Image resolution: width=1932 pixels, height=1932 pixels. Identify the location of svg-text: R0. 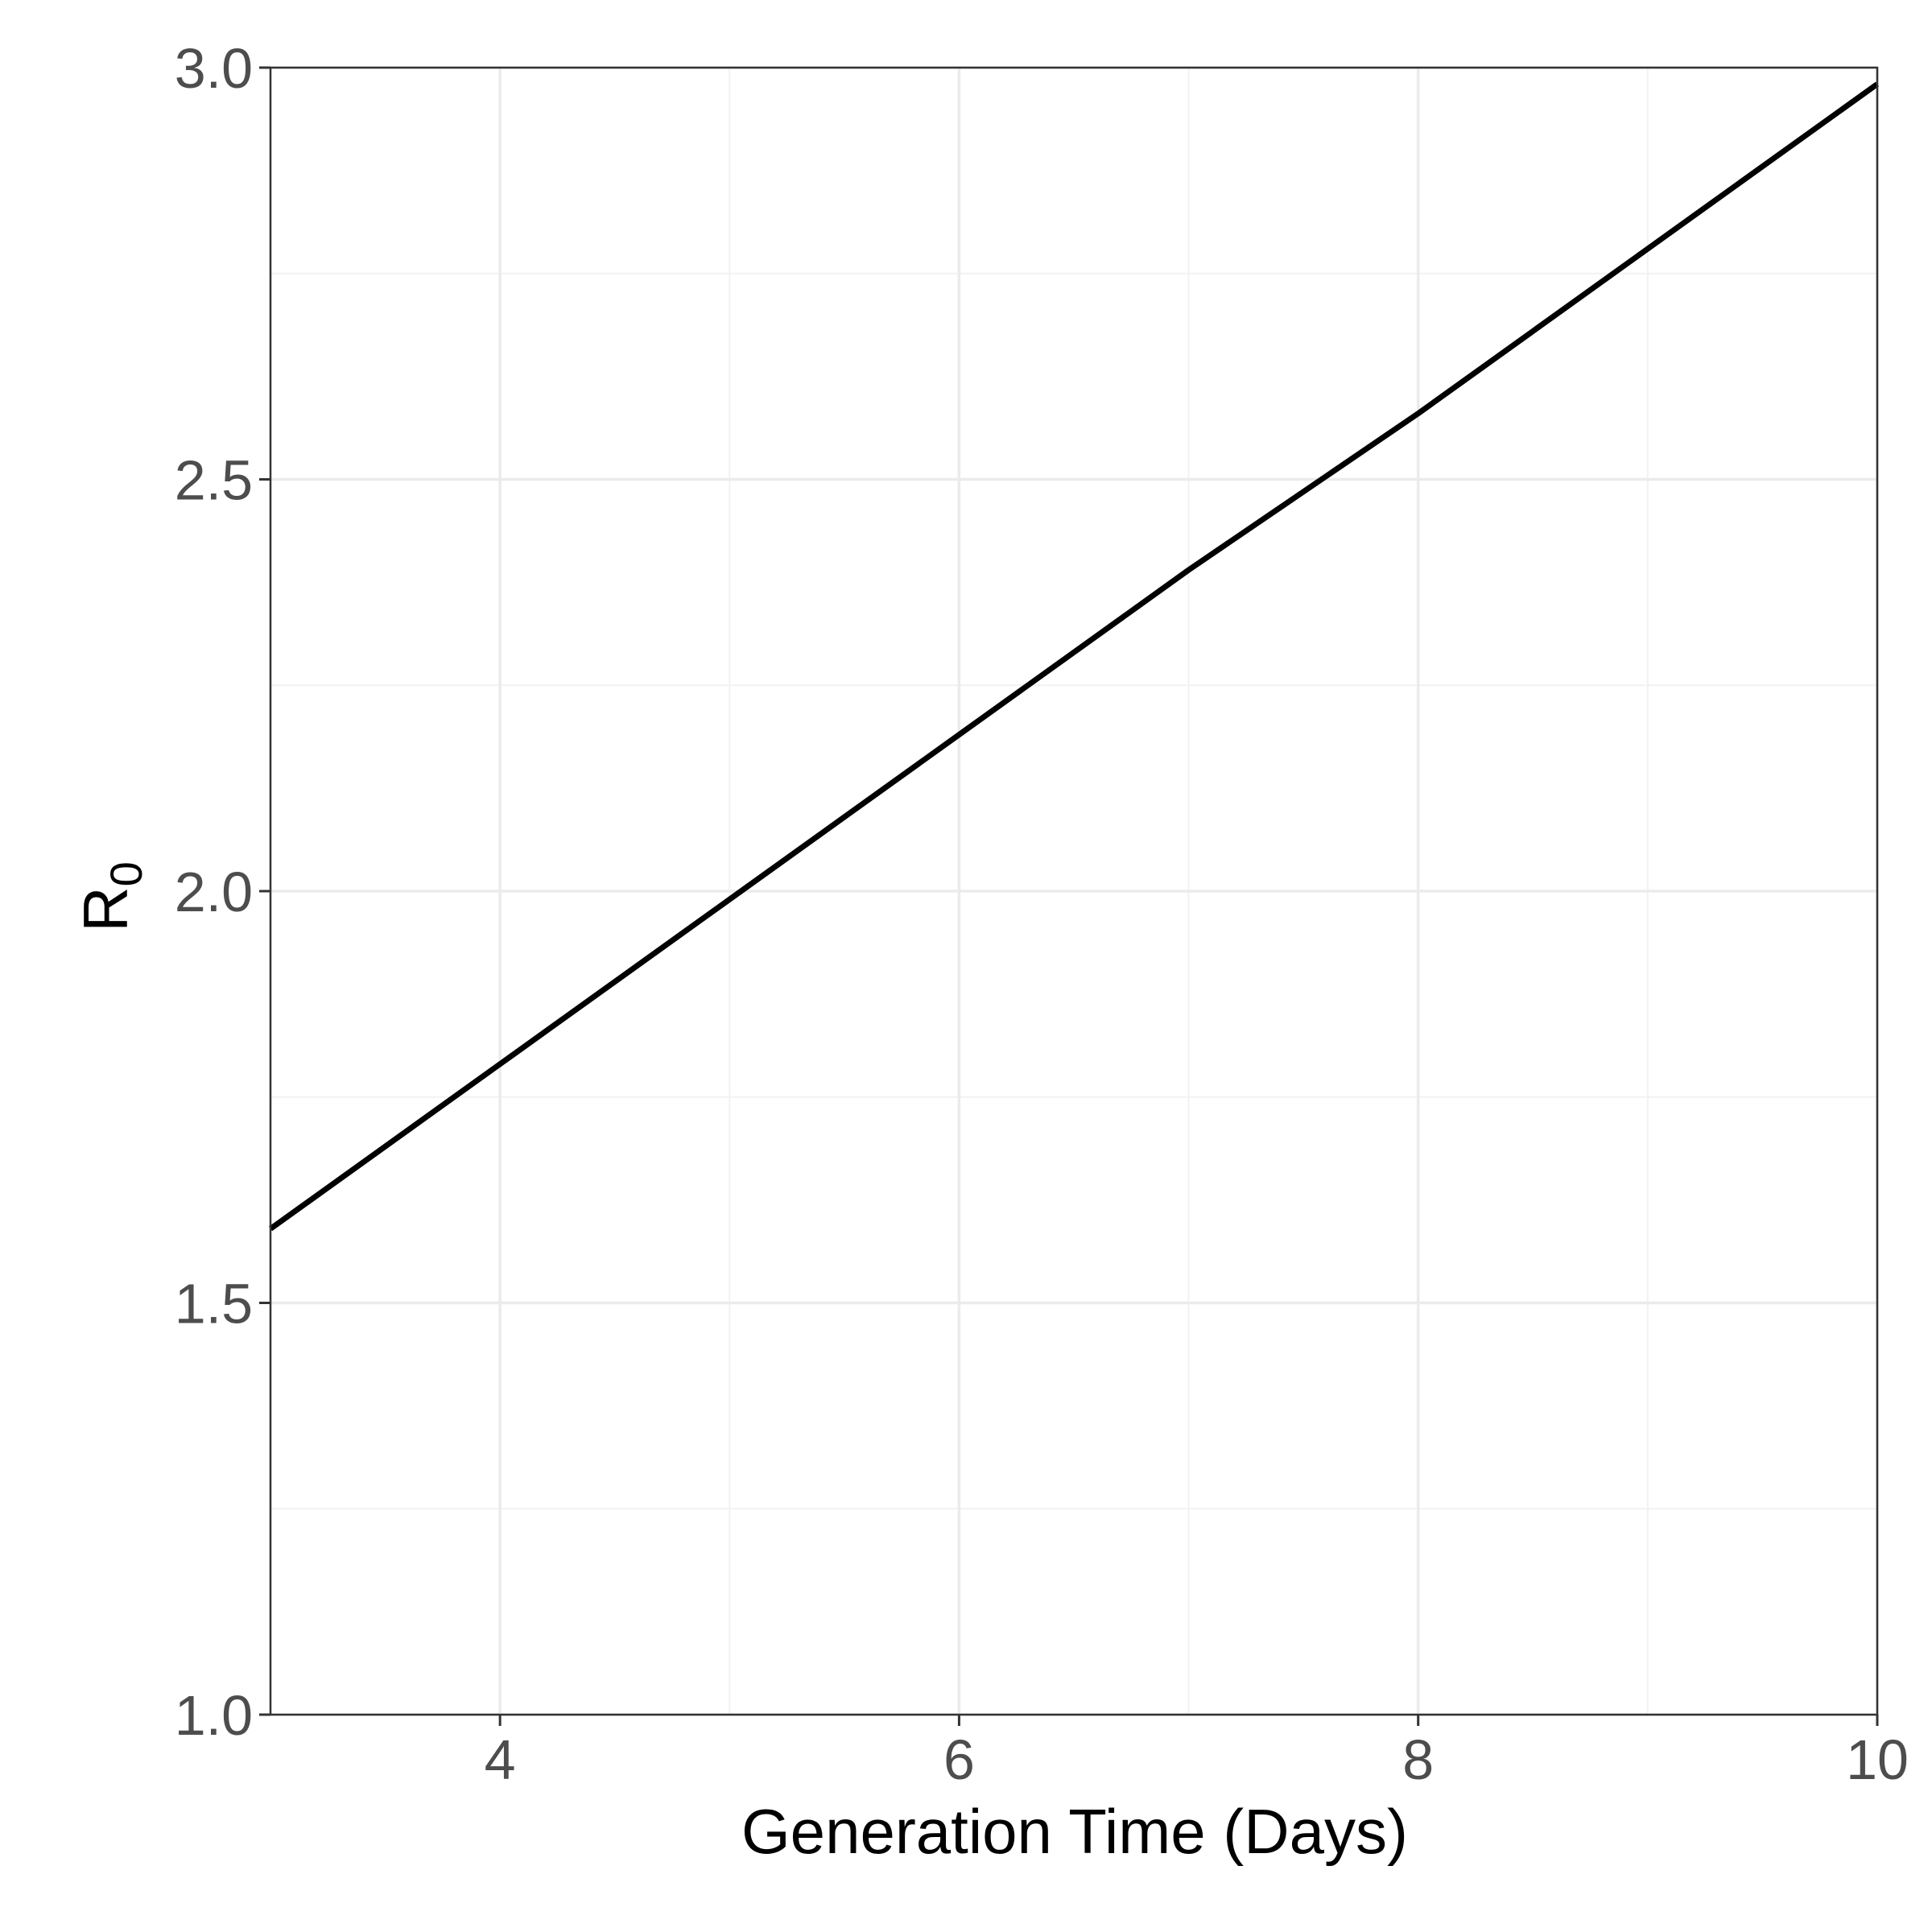
(111, 896).